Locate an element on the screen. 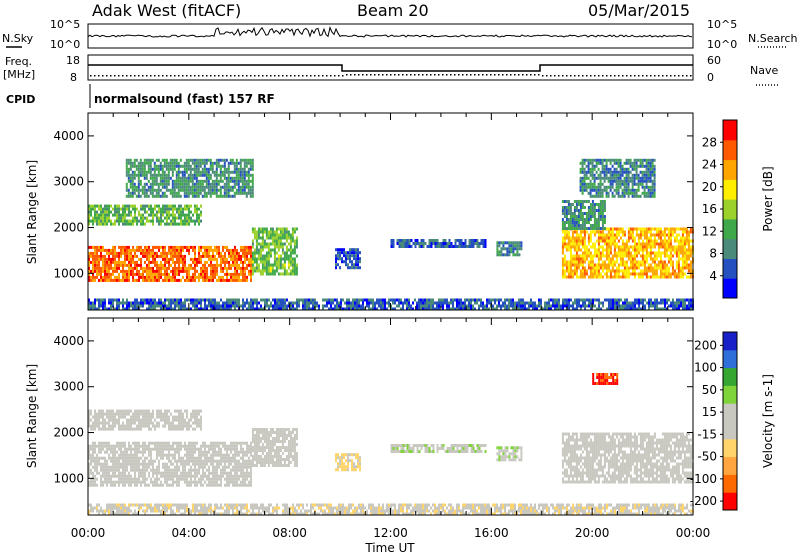 This screenshot has width=800, height=554. cpid-label: CPID is located at coordinates (20, 99).